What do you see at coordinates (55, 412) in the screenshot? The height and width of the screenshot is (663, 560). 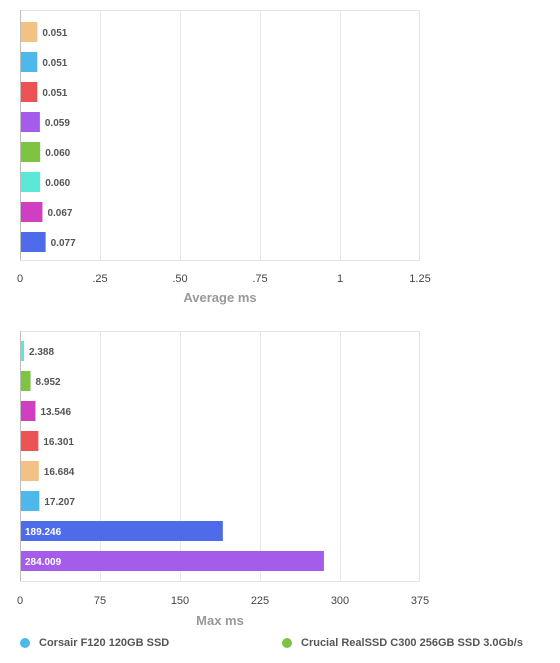 I see `bar-value-label: 13.546` at bounding box center [55, 412].